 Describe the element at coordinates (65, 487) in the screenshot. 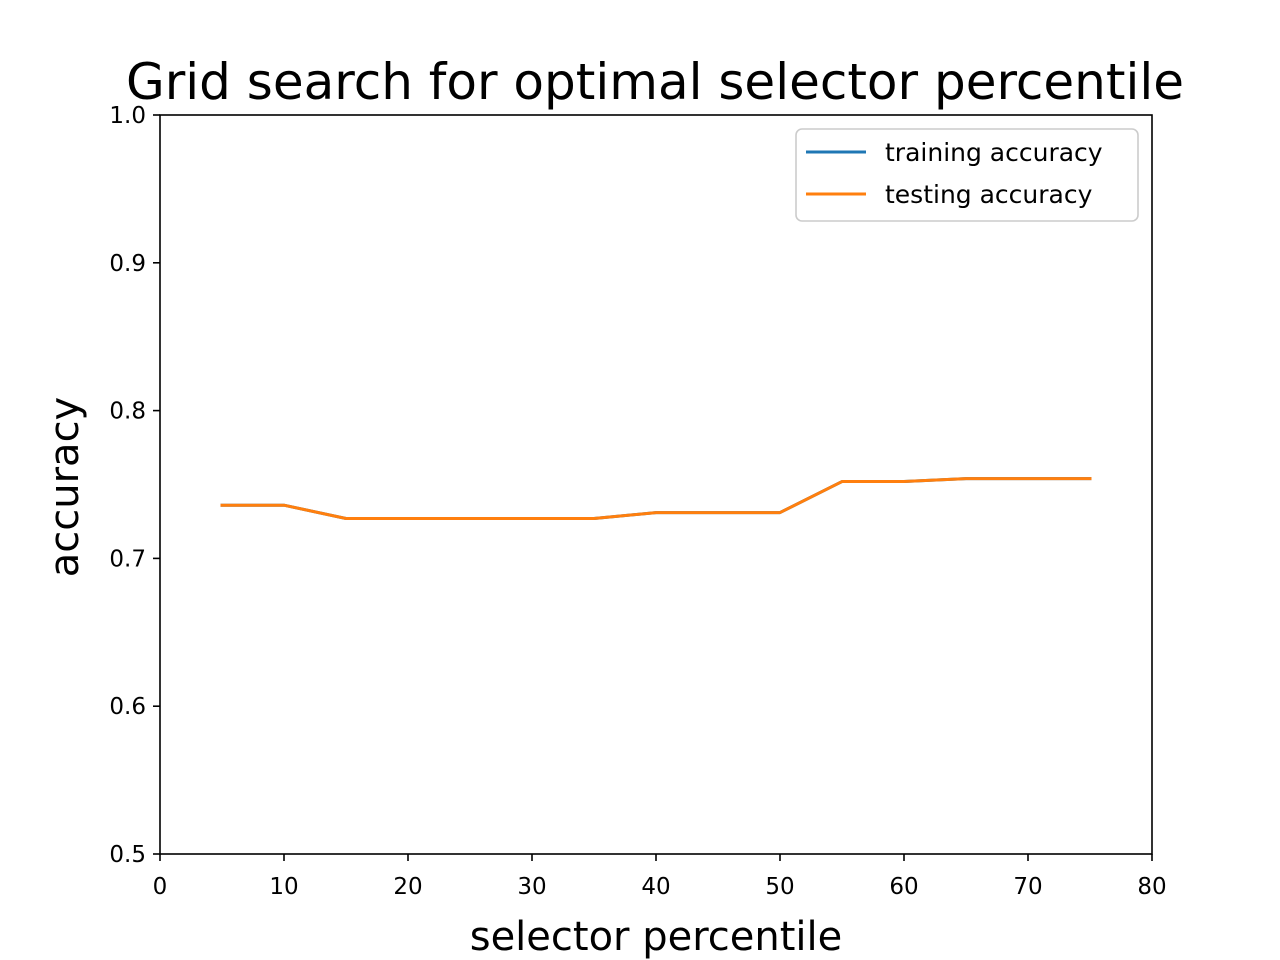

I see `y-axis-label: accuracy` at that location.